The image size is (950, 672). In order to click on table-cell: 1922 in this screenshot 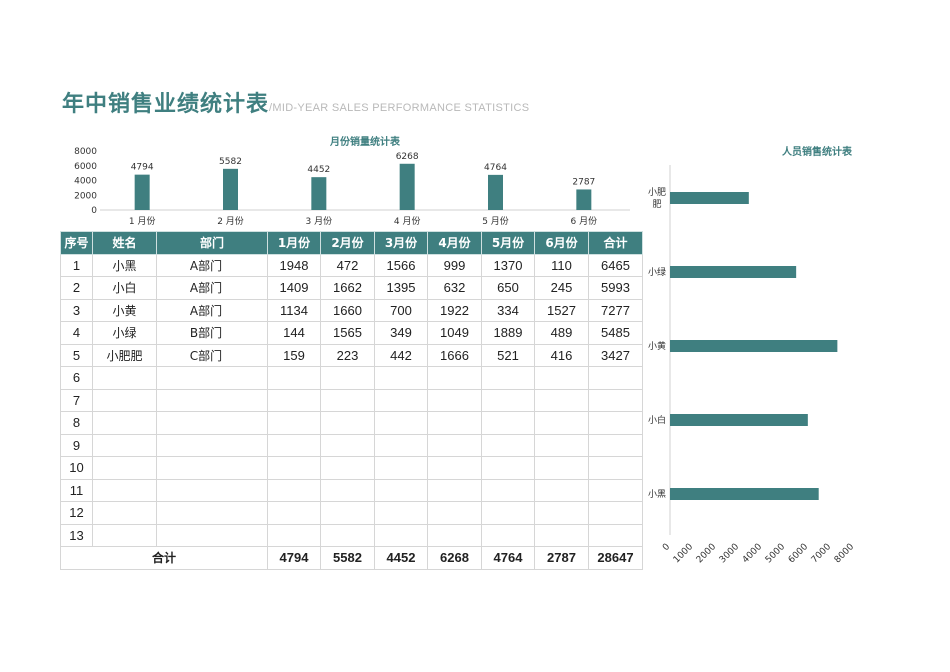, I will do `click(454, 310)`.